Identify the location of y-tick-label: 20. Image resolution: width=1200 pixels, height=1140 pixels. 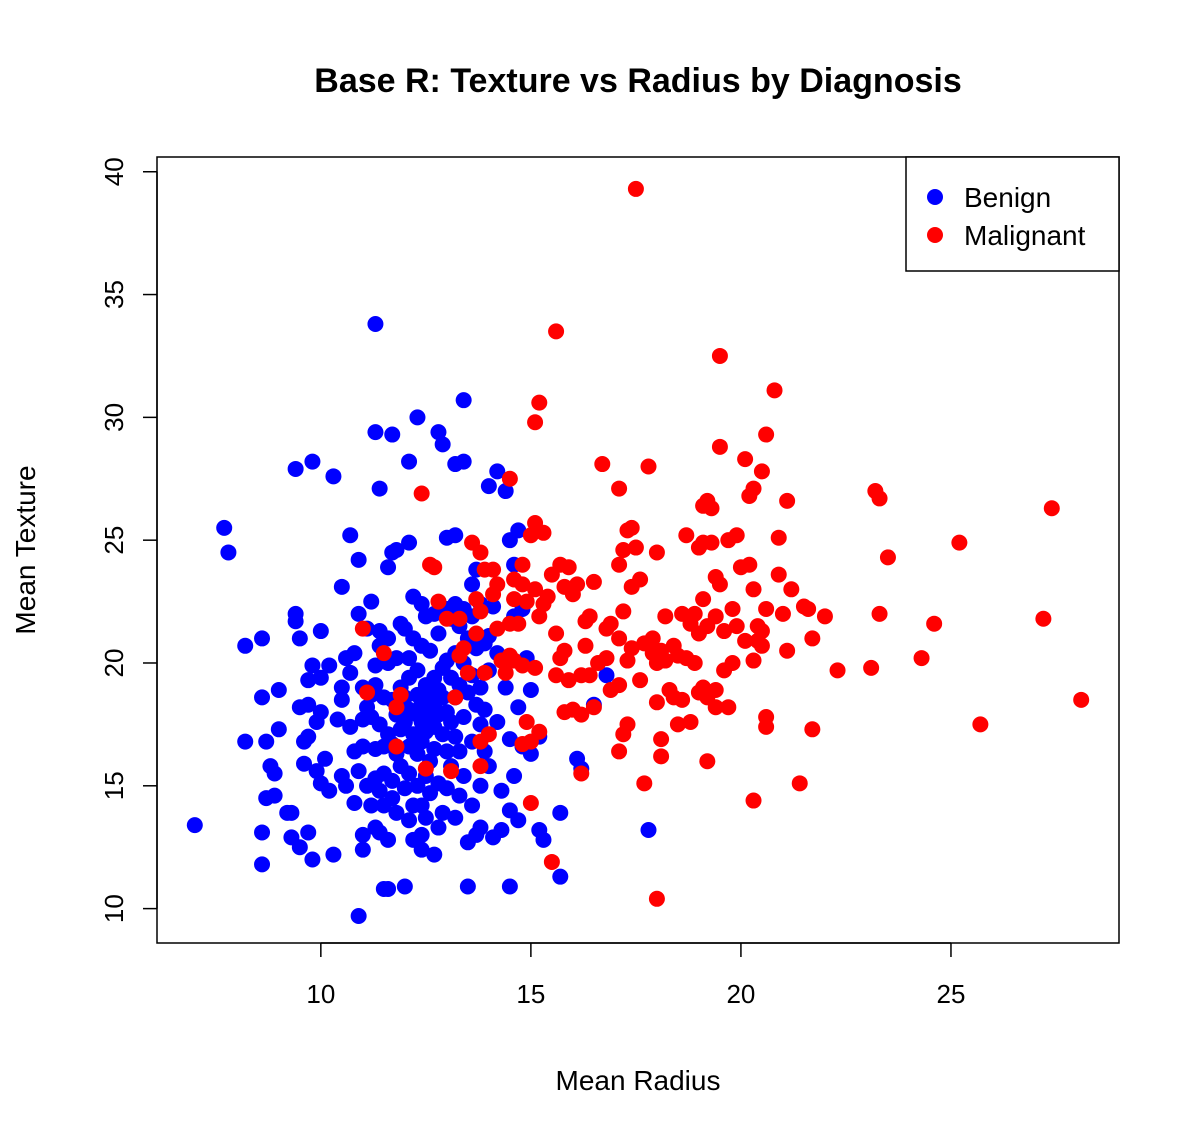
(114, 663).